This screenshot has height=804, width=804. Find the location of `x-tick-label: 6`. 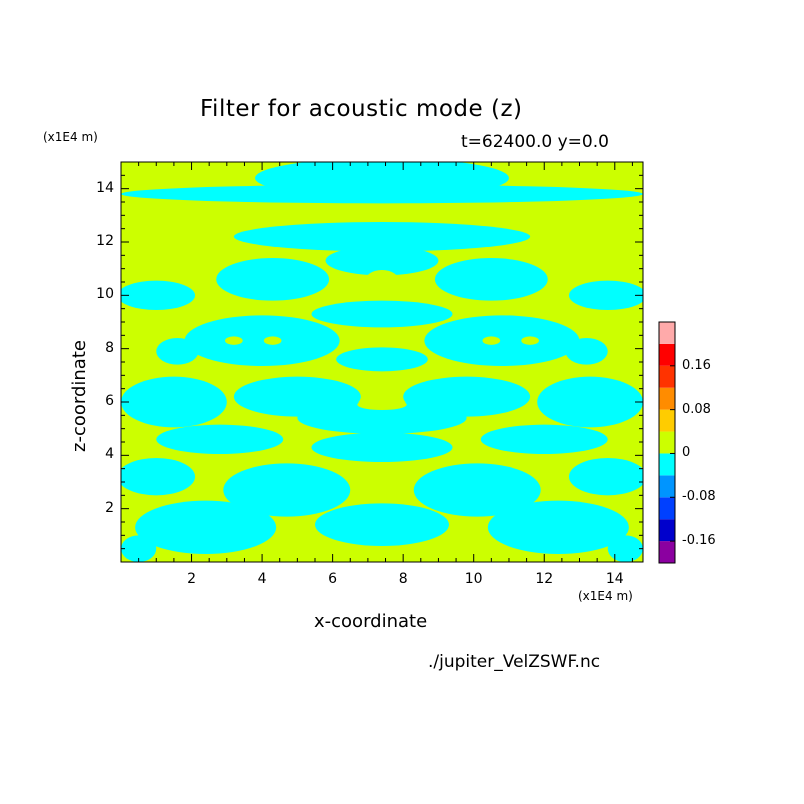

x-tick-label: 6 is located at coordinates (333, 579).